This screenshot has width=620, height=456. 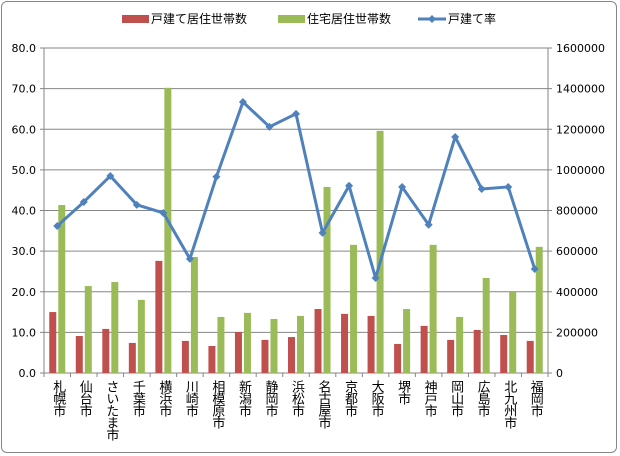 What do you see at coordinates (199, 19) in the screenshot?
I see `legend-label: 戸建て居住世帯数` at bounding box center [199, 19].